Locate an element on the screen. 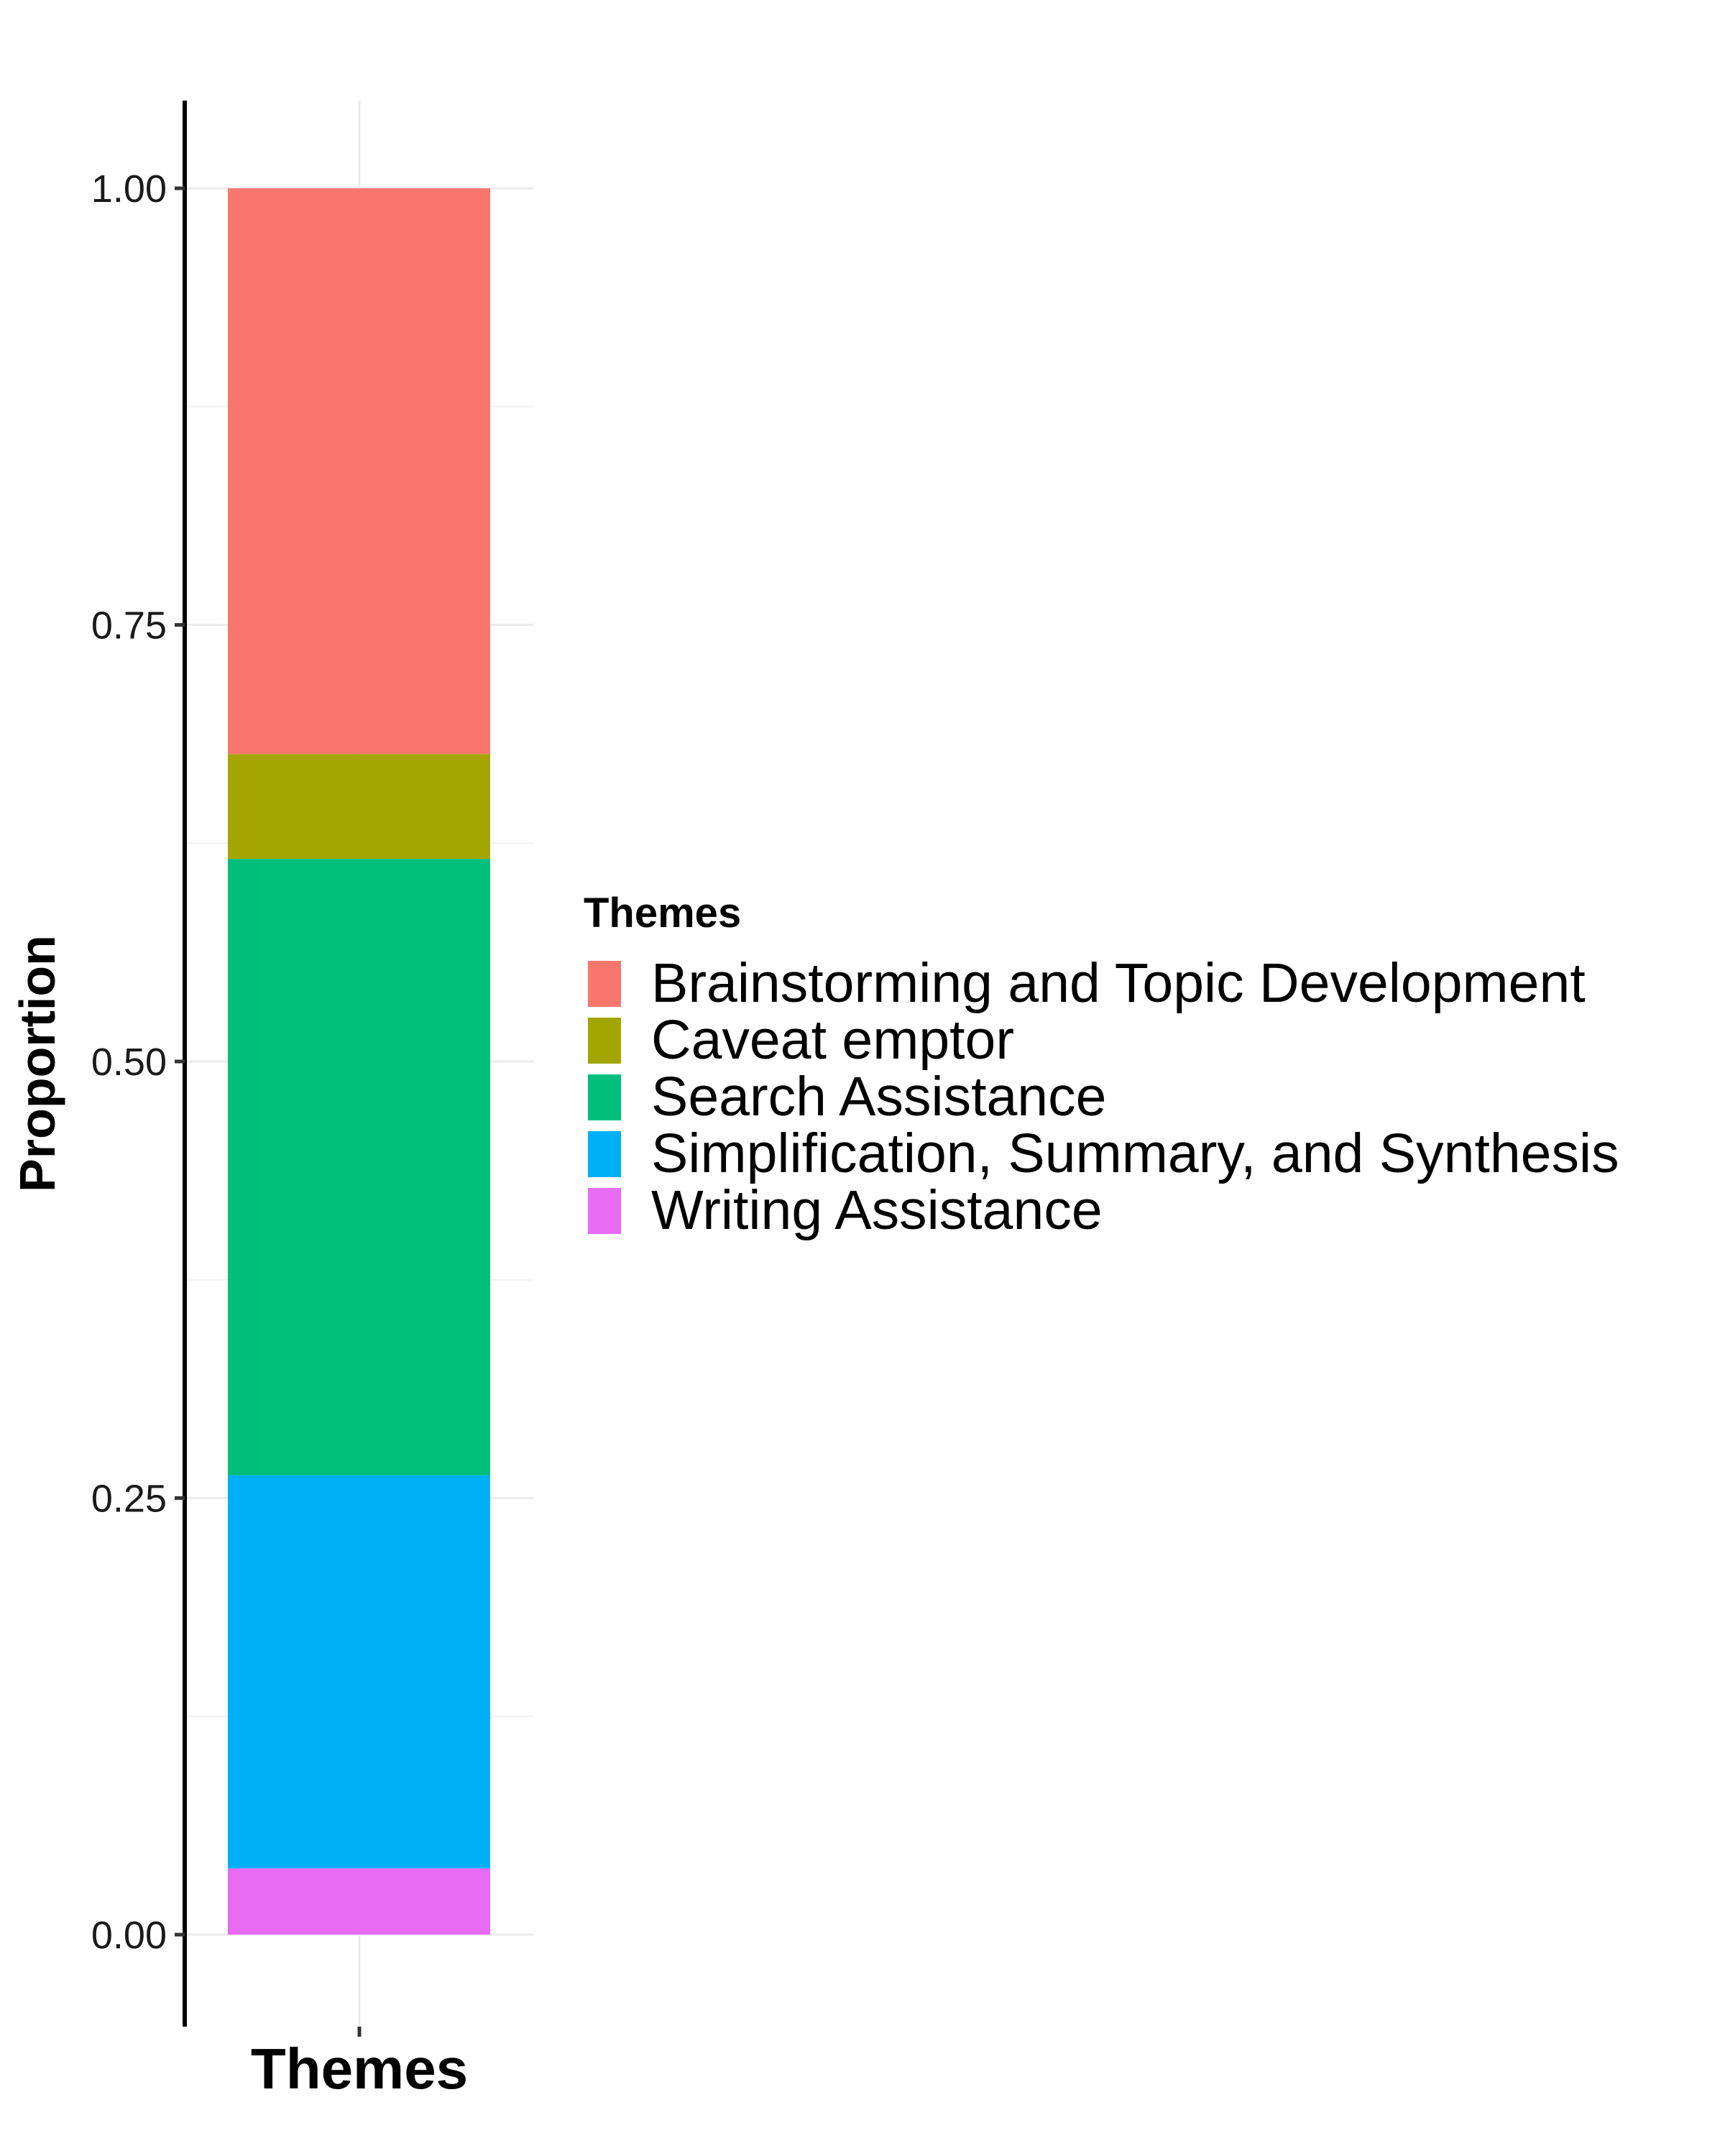  y-axis-title: Proportion is located at coordinates (37, 1063).